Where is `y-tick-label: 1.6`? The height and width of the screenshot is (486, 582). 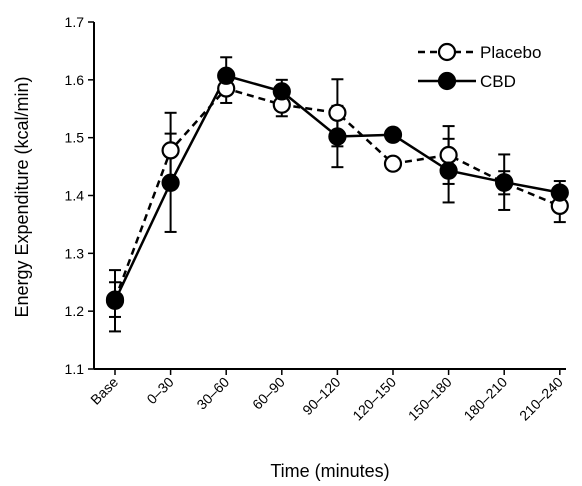 y-tick-label: 1.6 is located at coordinates (75, 80).